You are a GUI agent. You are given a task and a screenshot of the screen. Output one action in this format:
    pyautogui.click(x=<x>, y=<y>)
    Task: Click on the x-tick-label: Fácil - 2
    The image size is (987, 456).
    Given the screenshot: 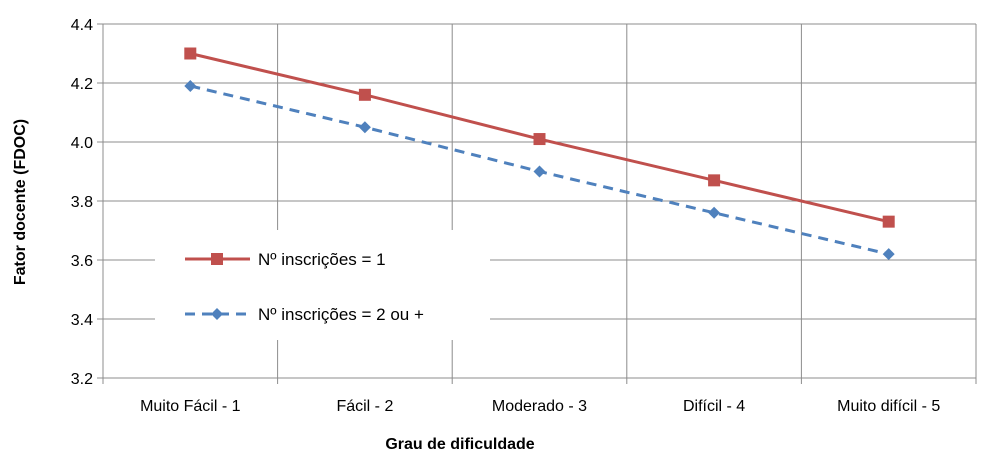 What is the action you would take?
    pyautogui.click(x=364, y=406)
    